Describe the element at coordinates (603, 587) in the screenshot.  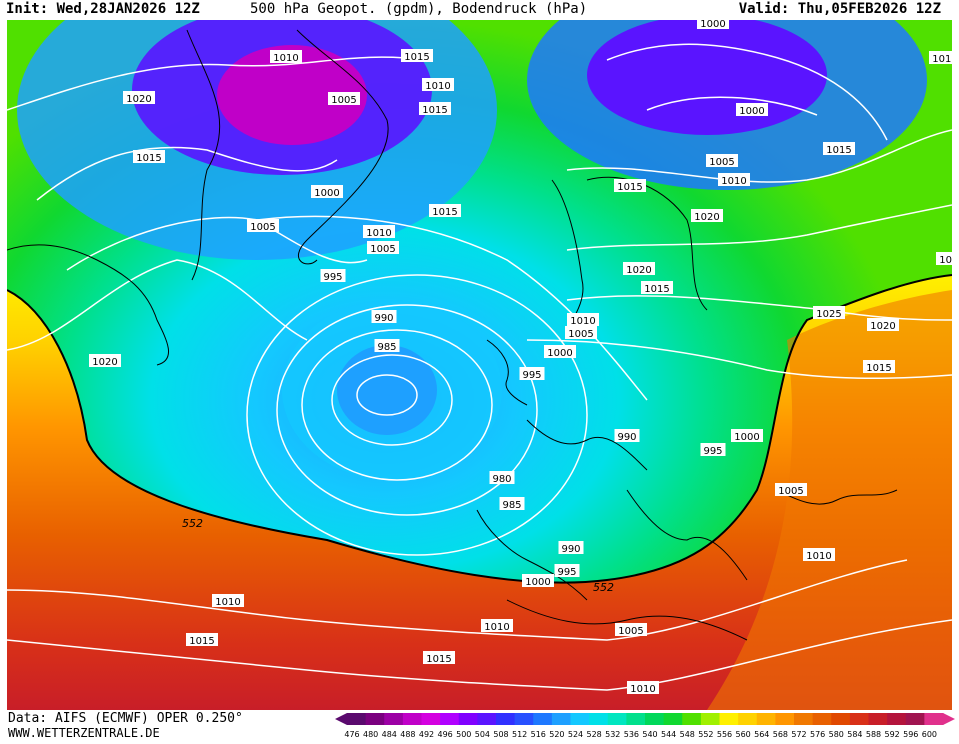
I see `contour-552-label-2: 552` at that location.